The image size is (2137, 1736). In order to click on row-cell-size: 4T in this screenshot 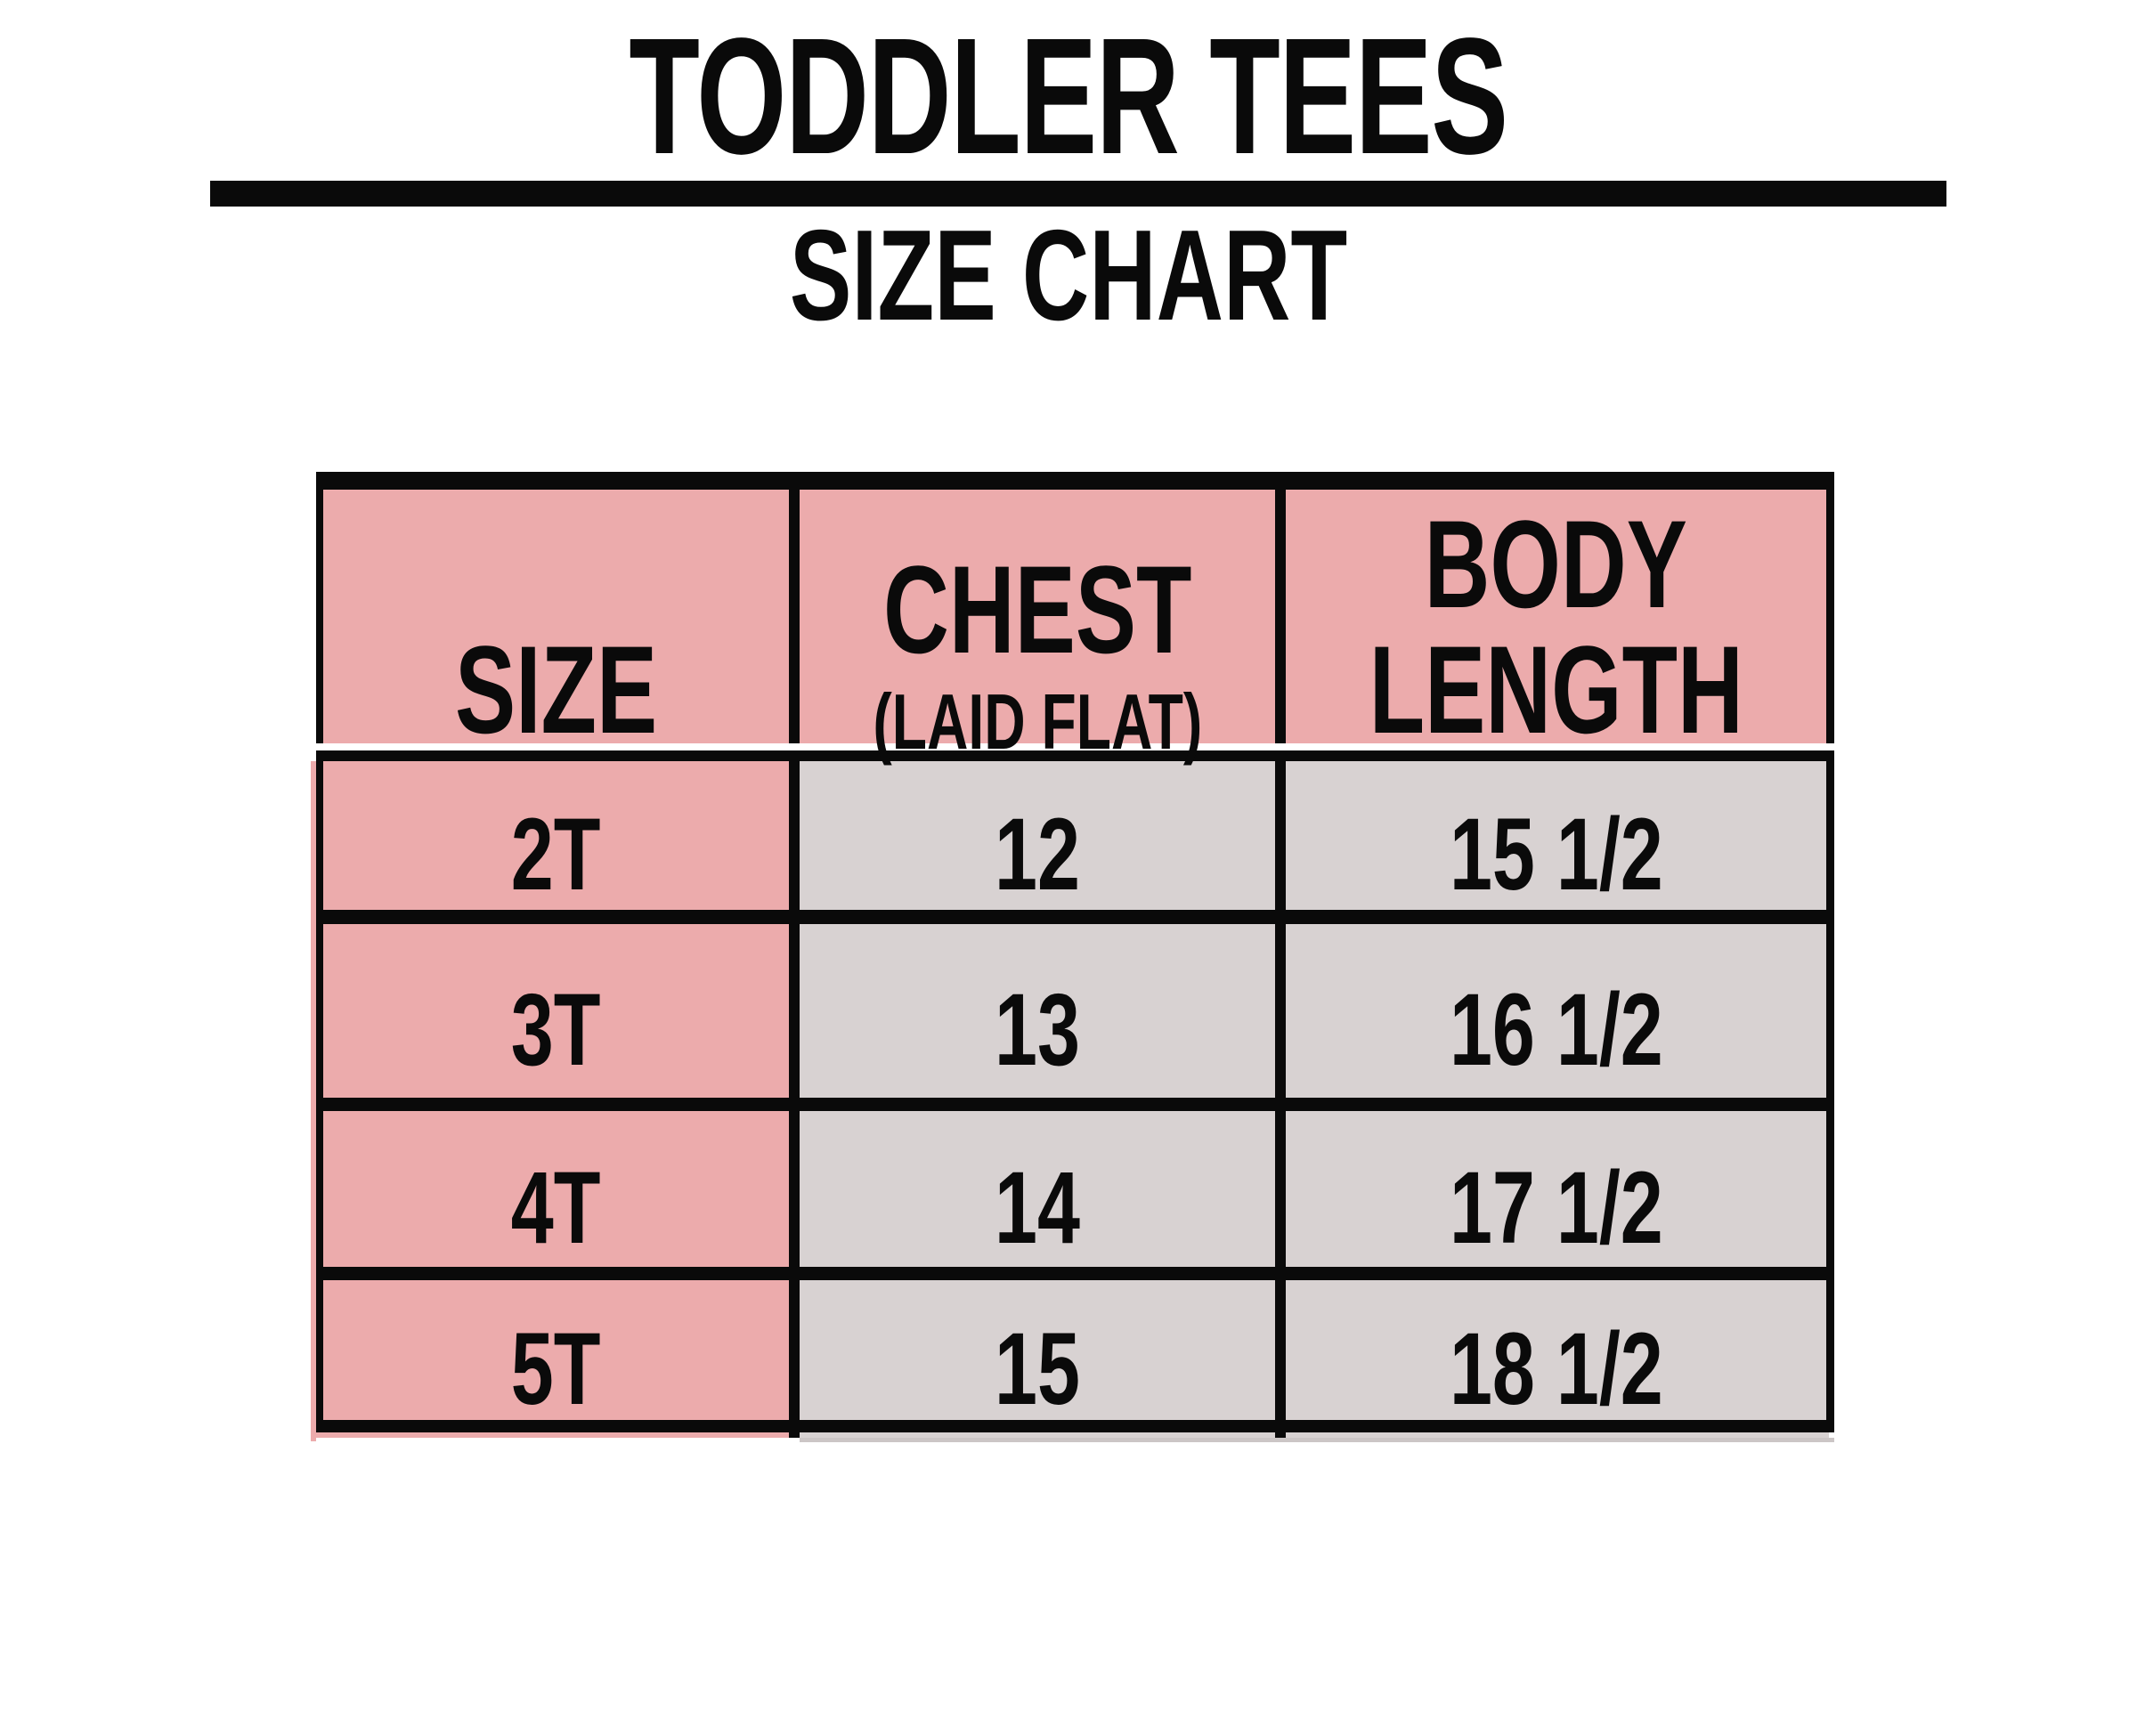, I will do `click(556, 1189)`.